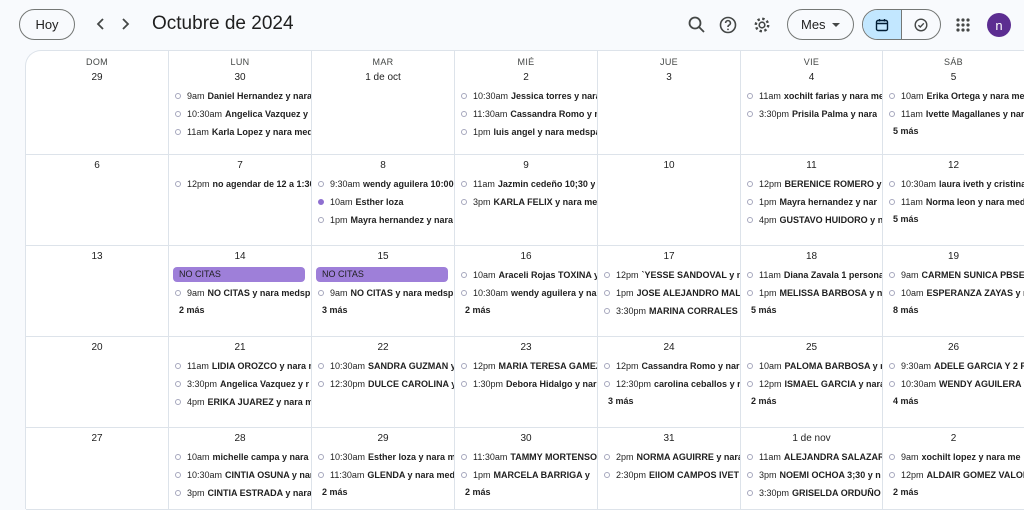  I want to click on day-number: 4, so click(811, 77).